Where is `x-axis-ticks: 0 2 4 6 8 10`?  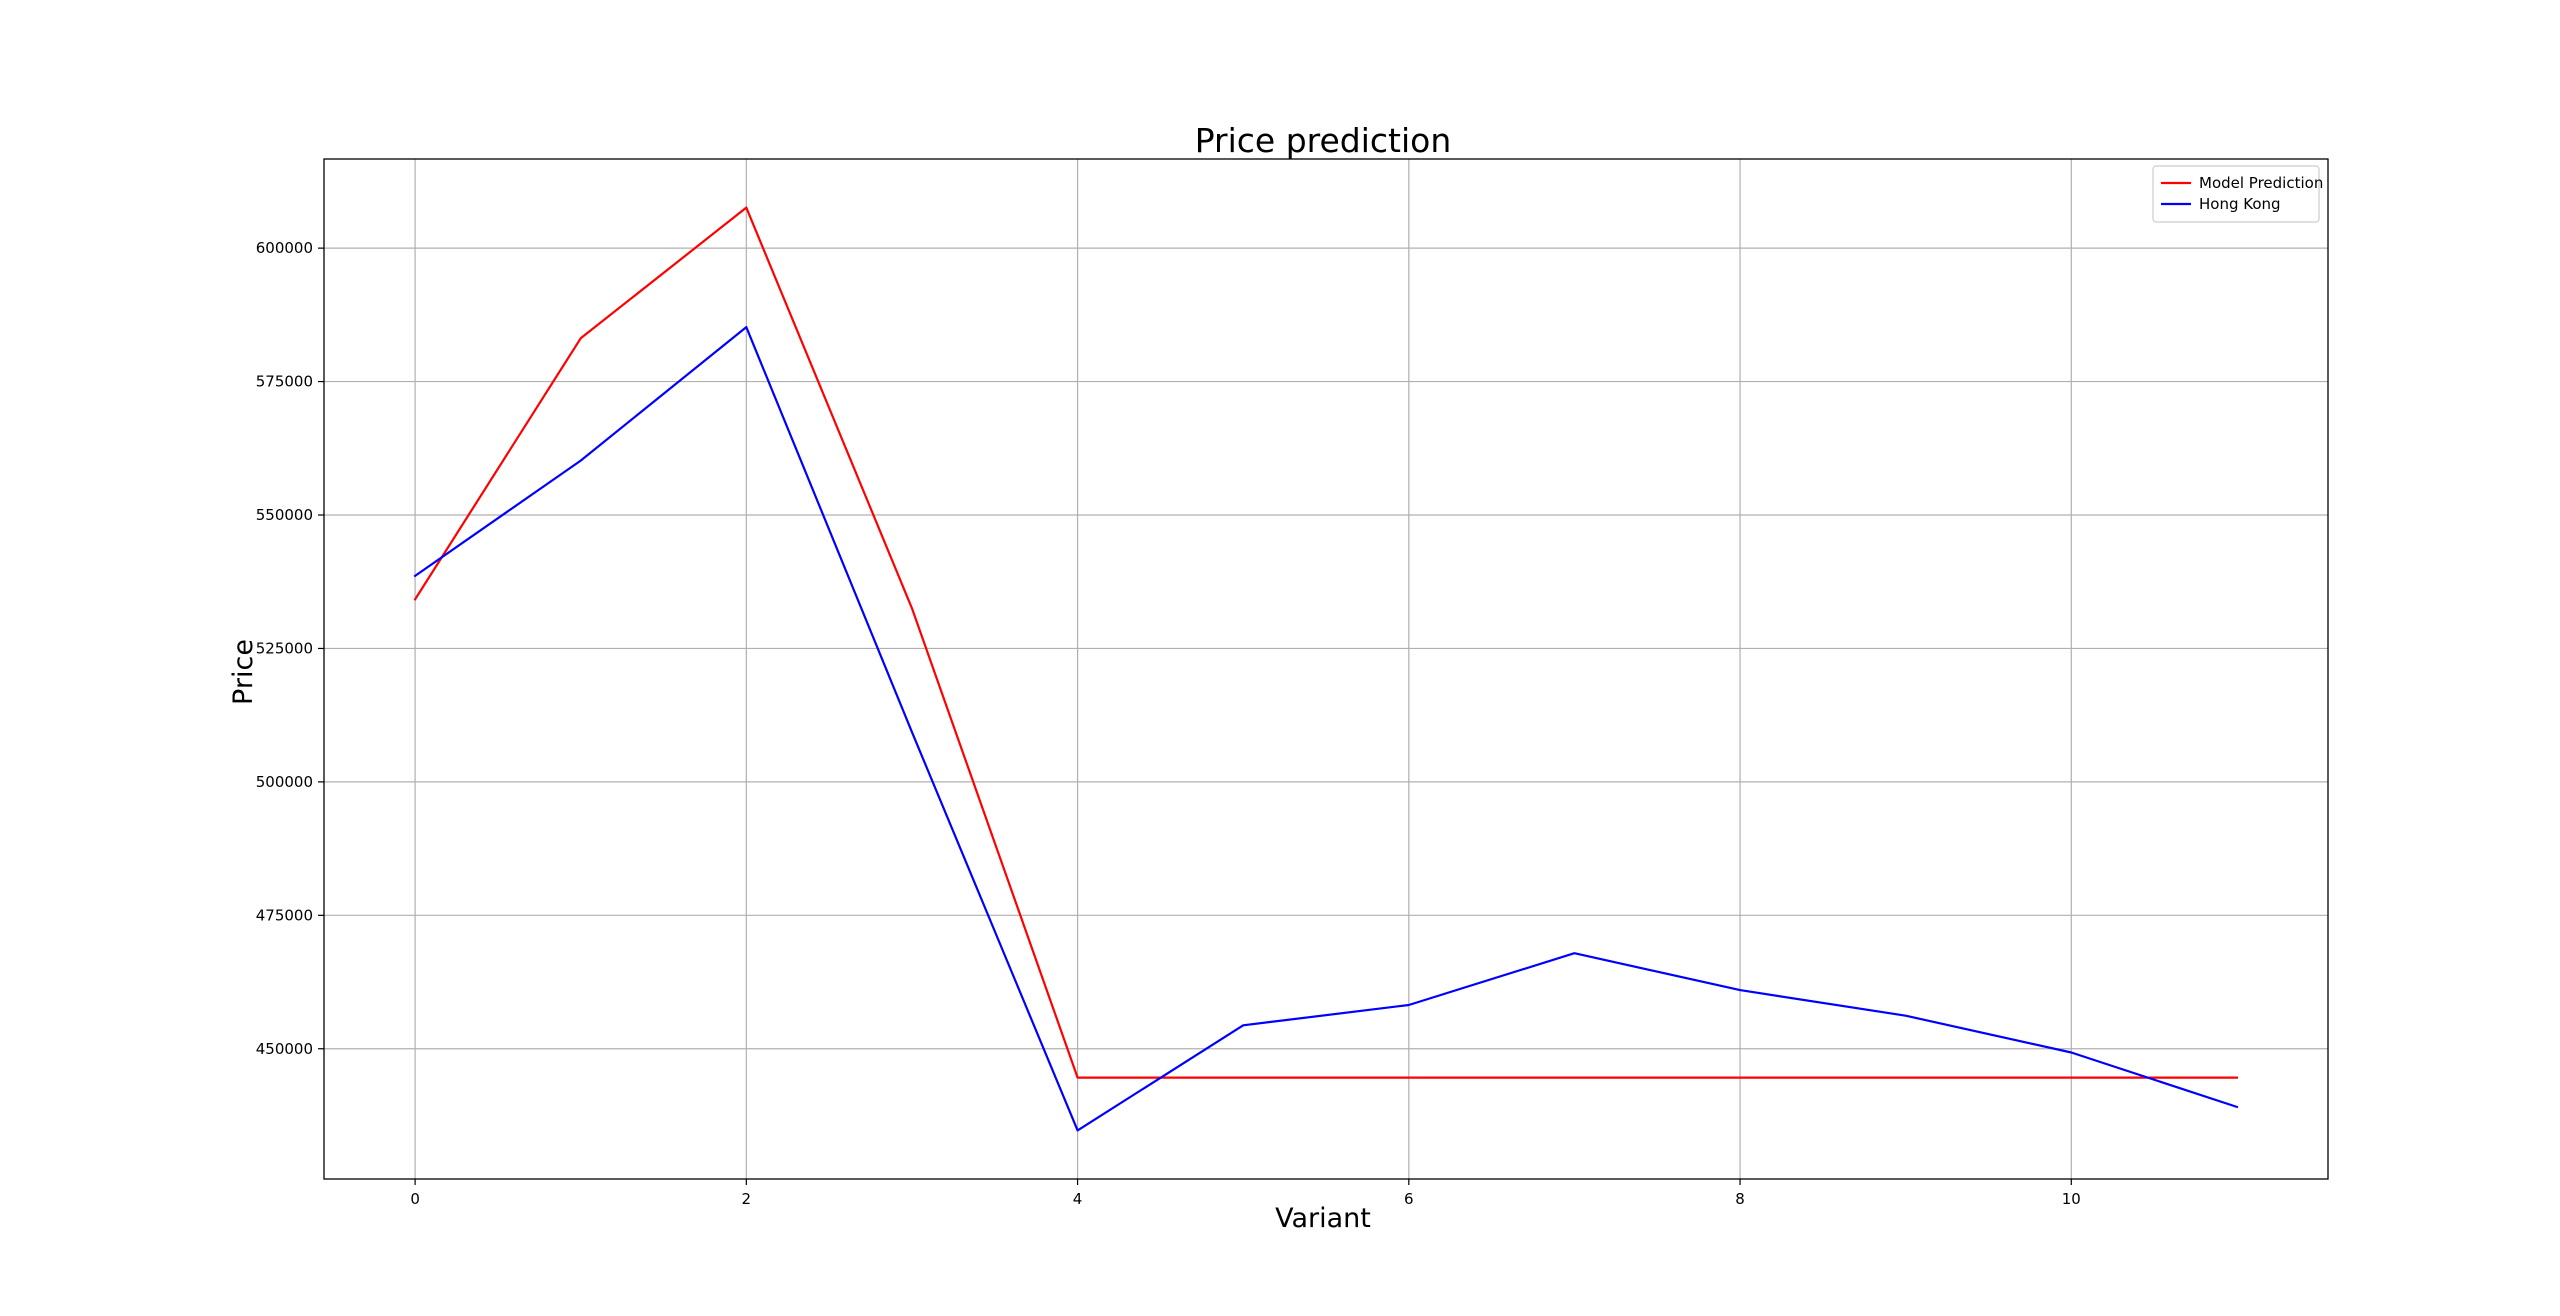 x-axis-ticks: 0 2 4 6 8 10 is located at coordinates (1245, 1193).